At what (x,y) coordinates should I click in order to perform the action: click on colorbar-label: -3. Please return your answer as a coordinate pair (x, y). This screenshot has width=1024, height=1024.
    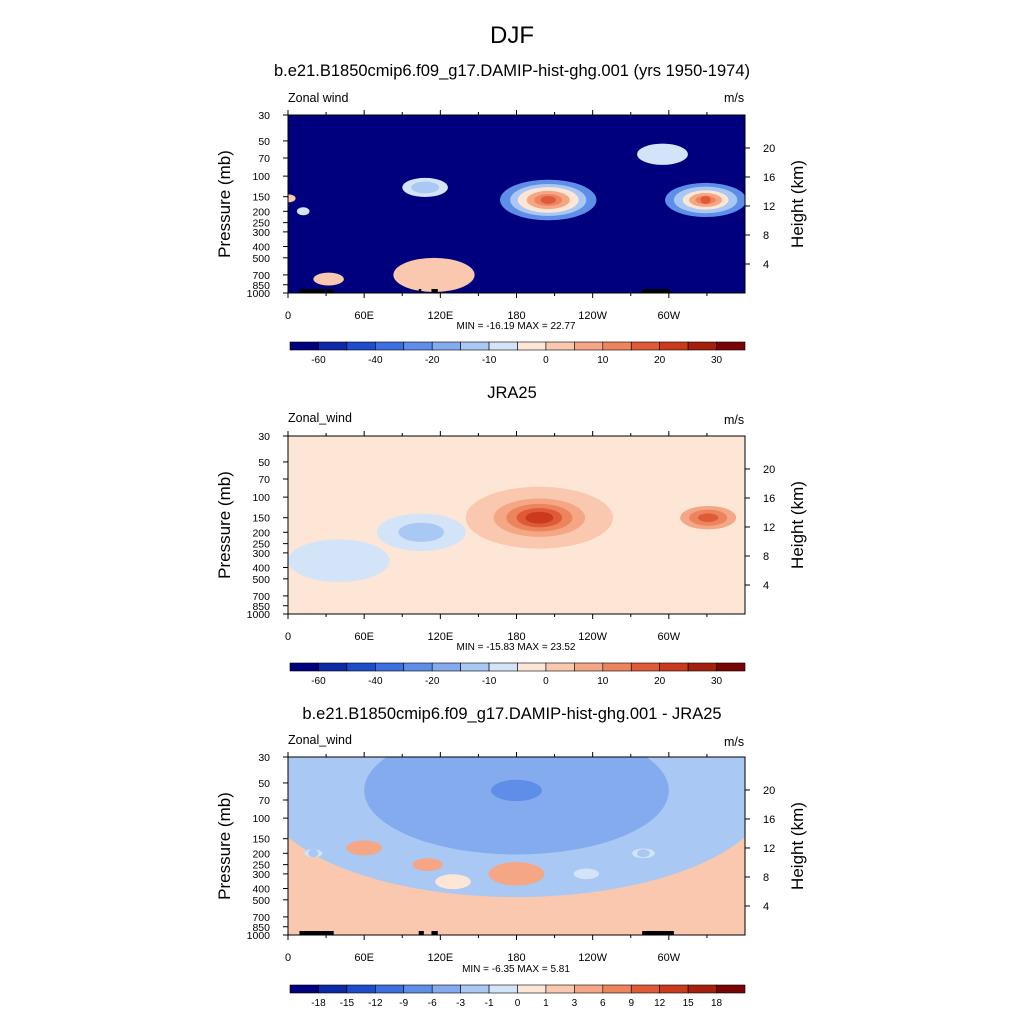
    Looking at the image, I should click on (460, 1003).